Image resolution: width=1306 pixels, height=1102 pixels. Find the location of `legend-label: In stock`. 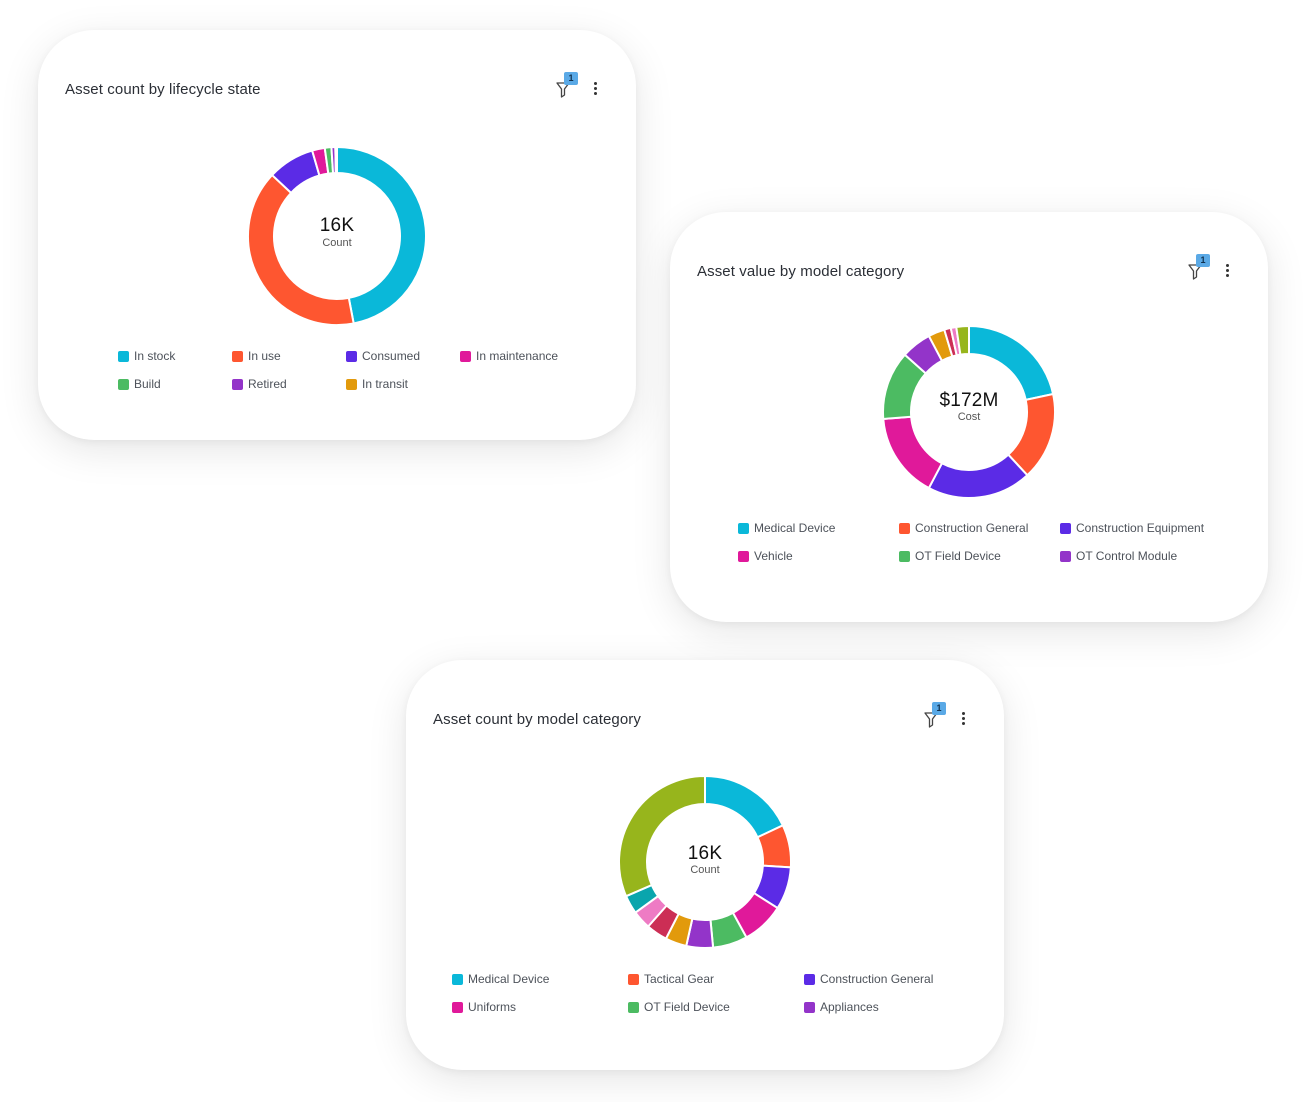

legend-label: In stock is located at coordinates (155, 356).